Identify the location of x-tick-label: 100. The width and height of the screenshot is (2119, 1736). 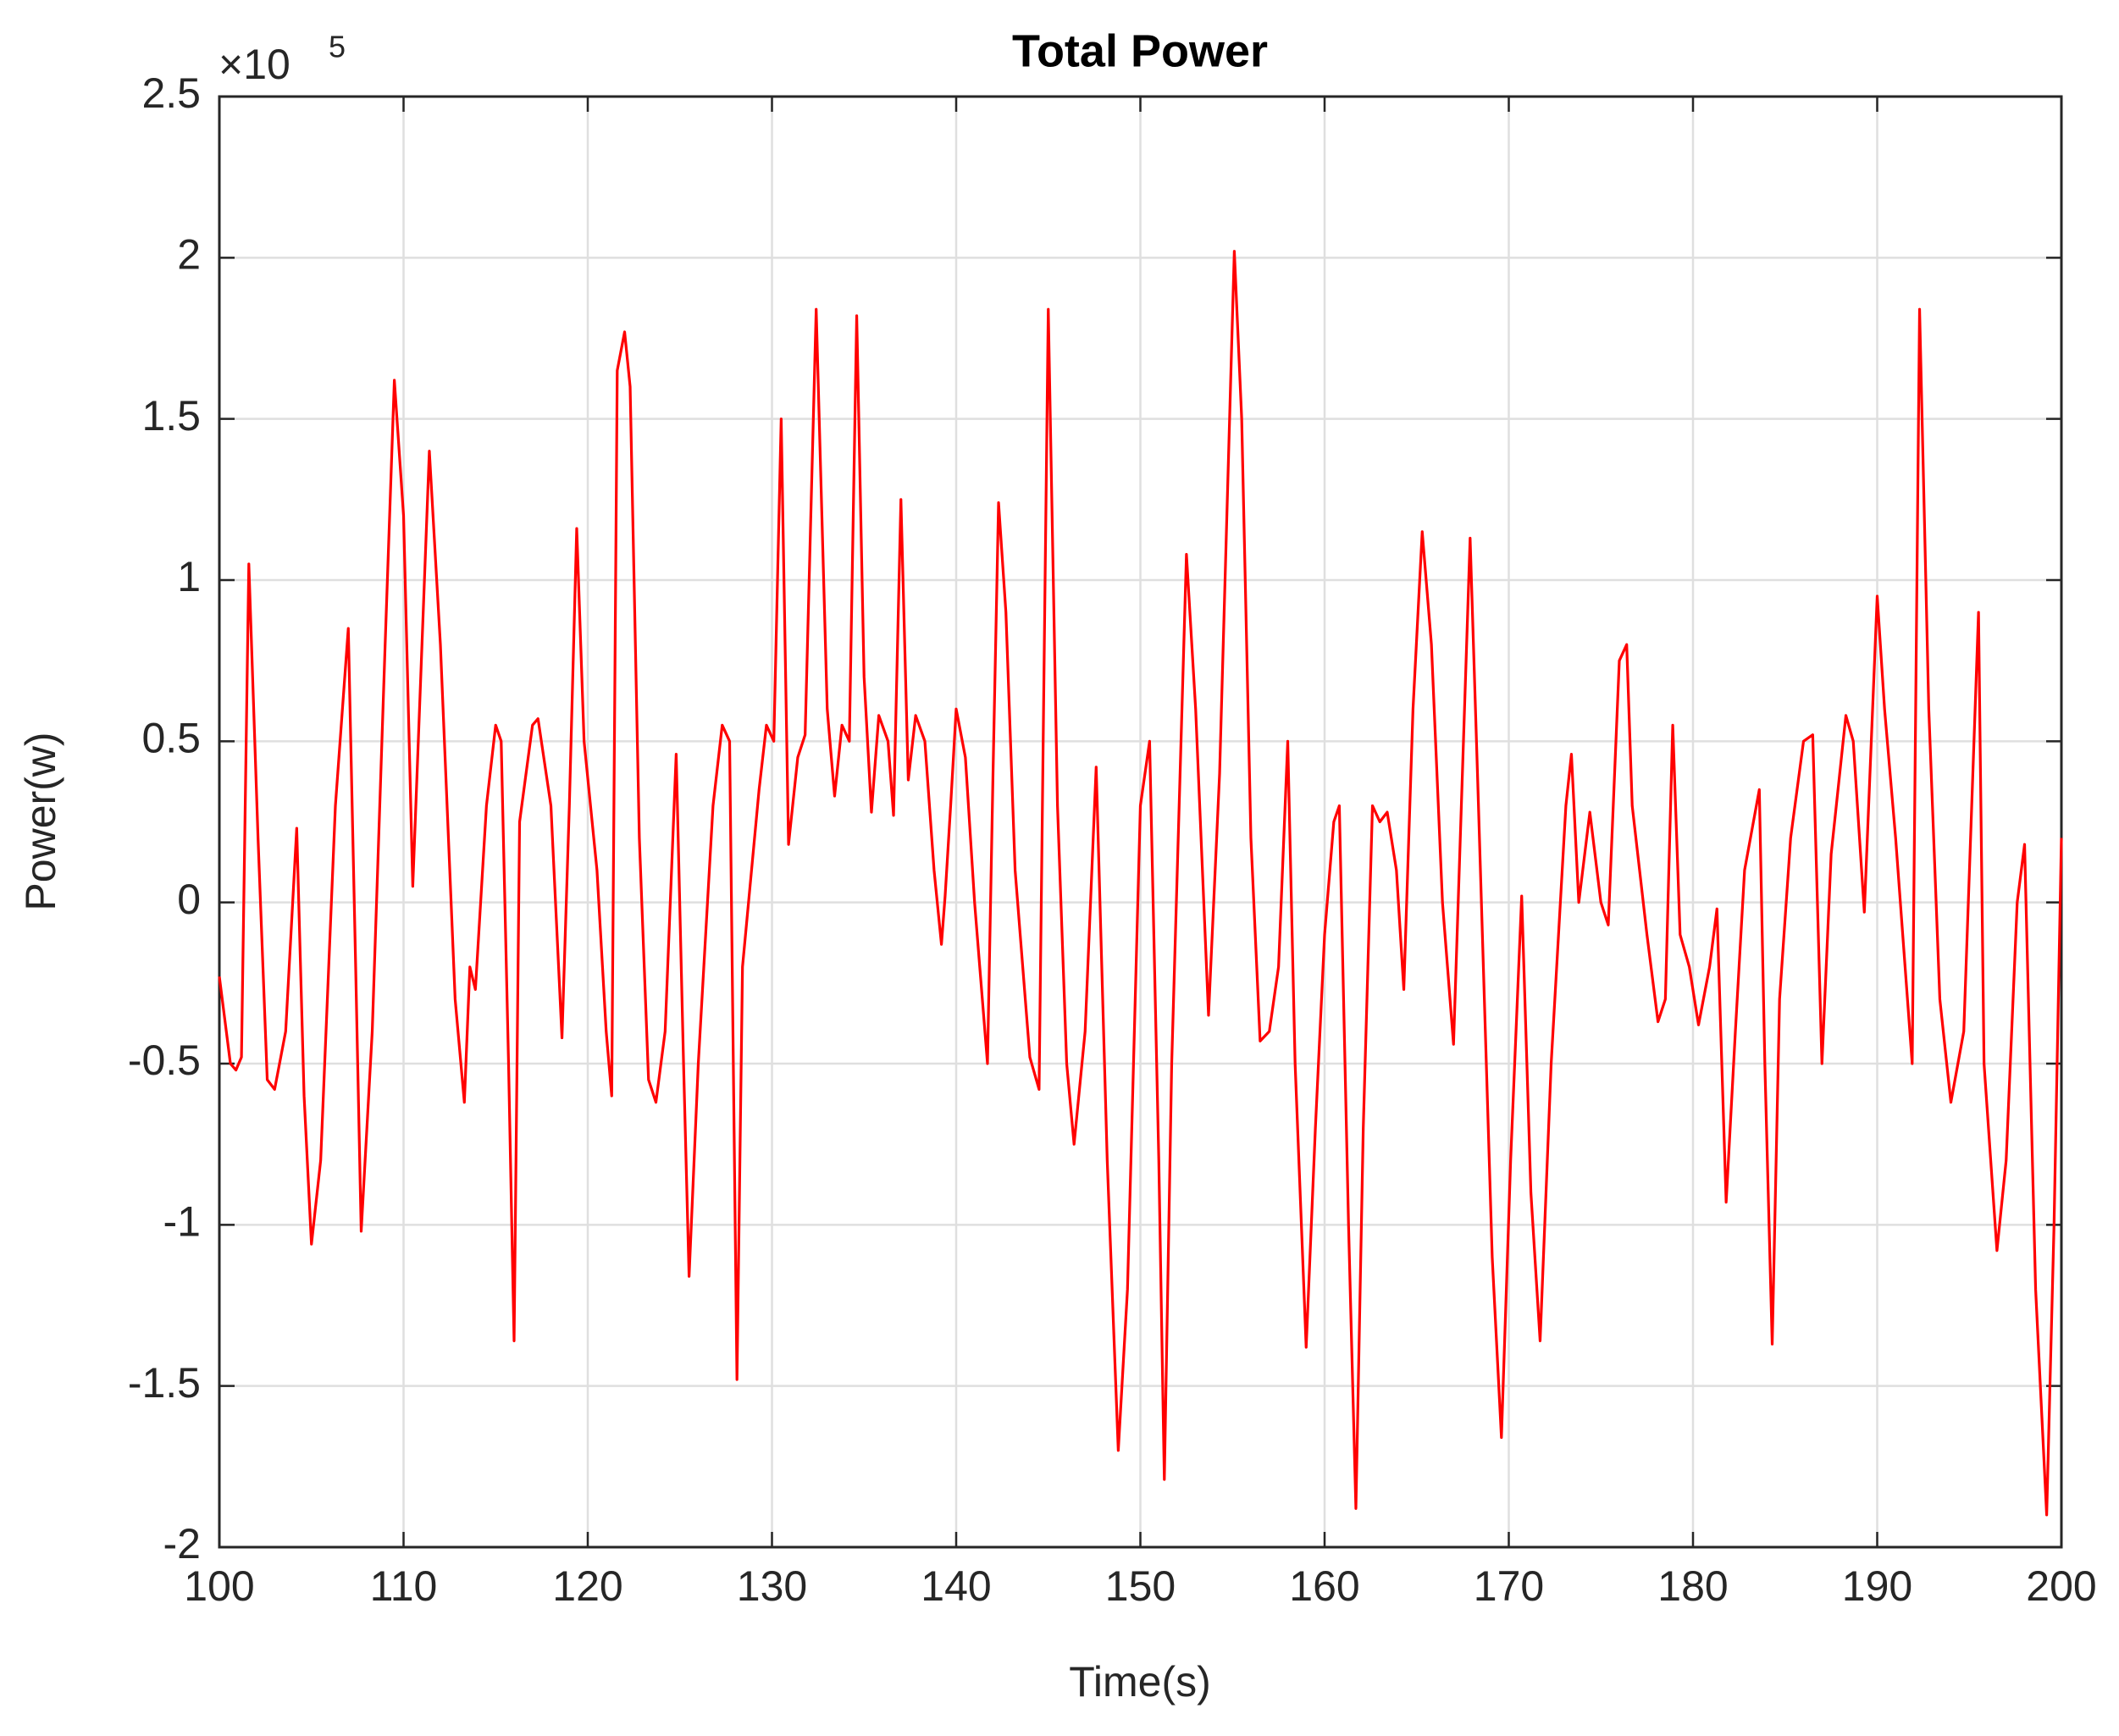
(219, 1586).